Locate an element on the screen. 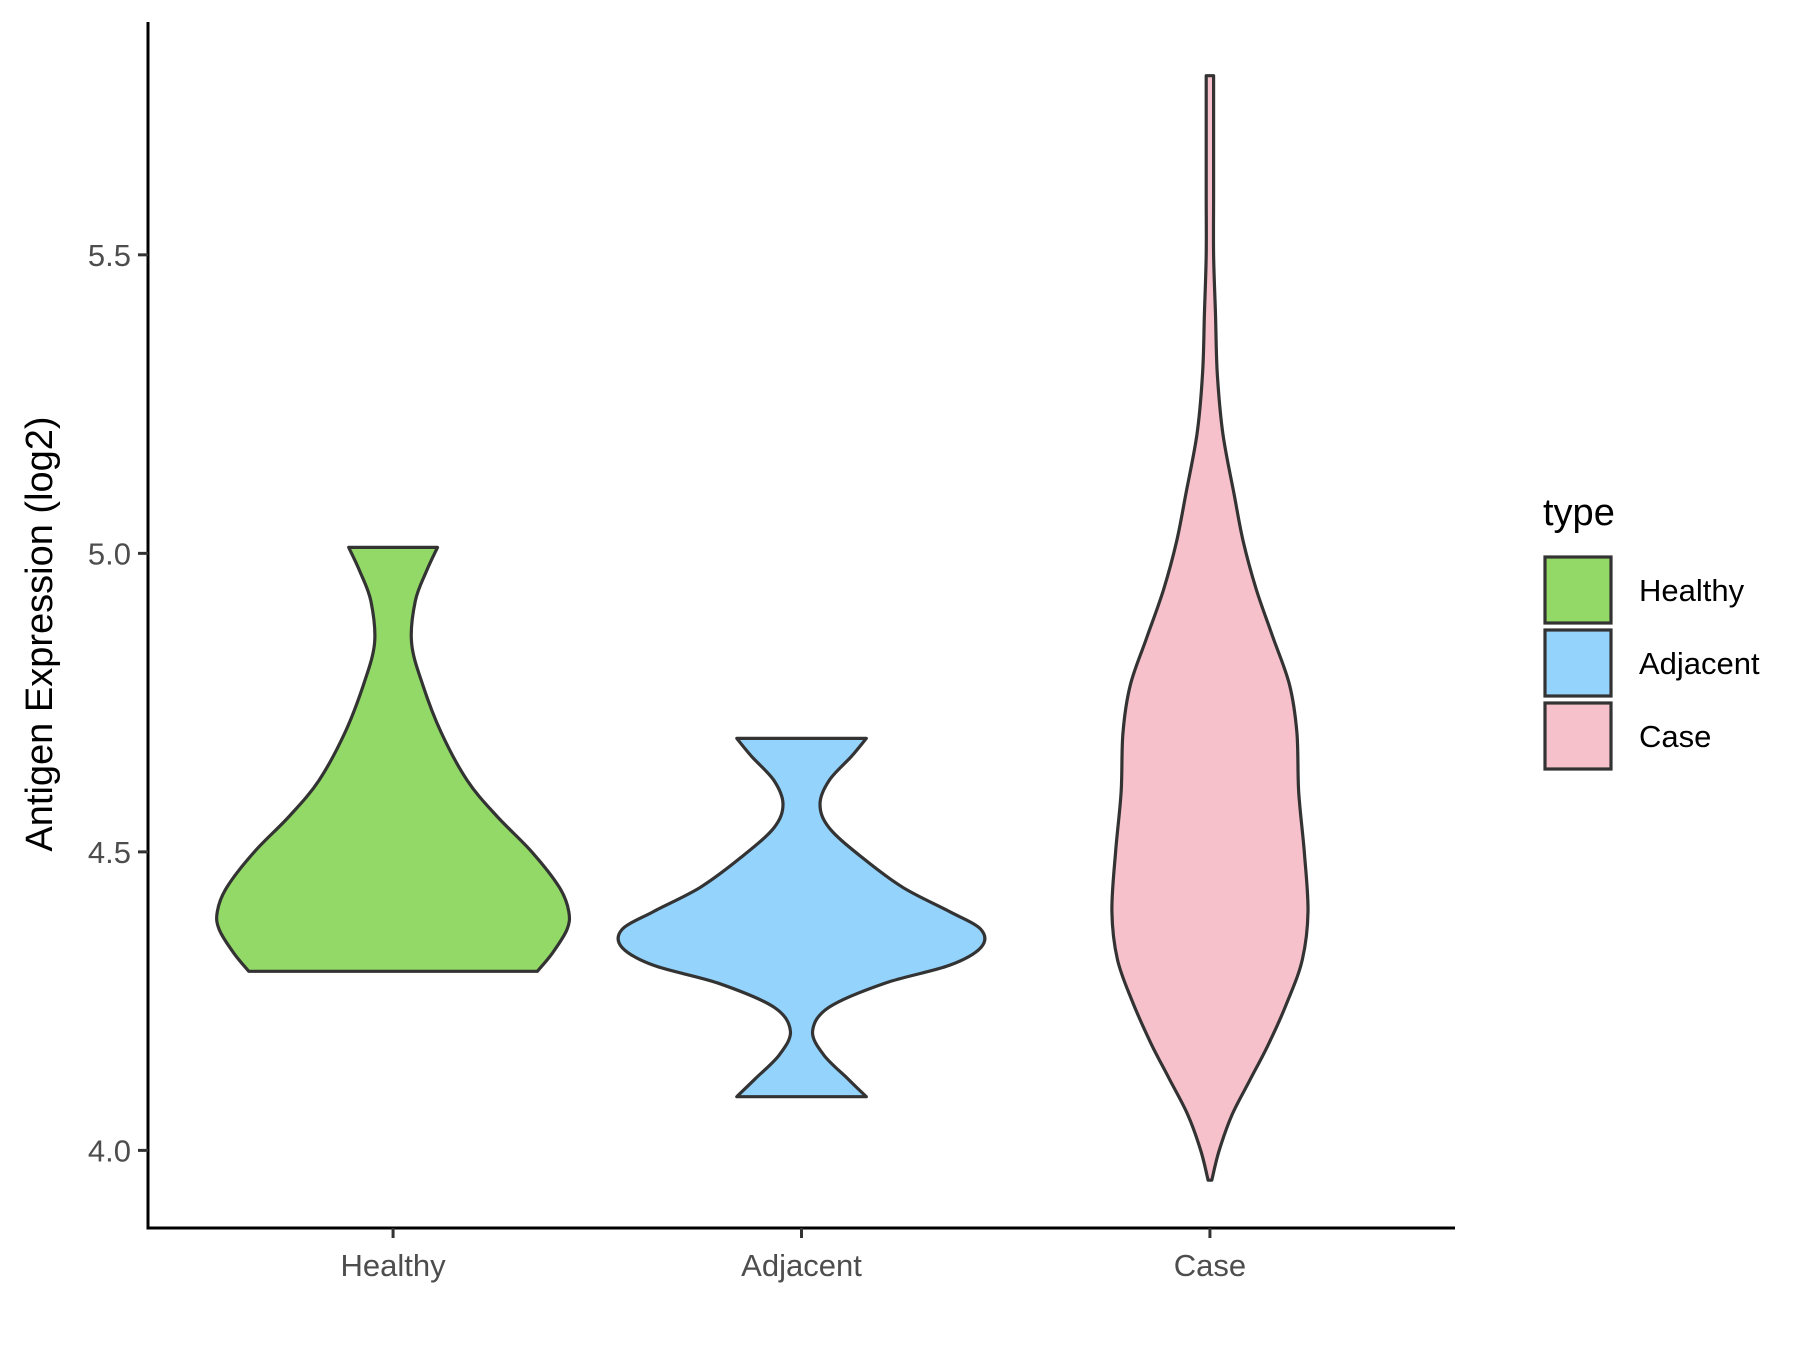 The height and width of the screenshot is (1350, 1800). y-tick-label: 4.0 is located at coordinates (109, 1150).